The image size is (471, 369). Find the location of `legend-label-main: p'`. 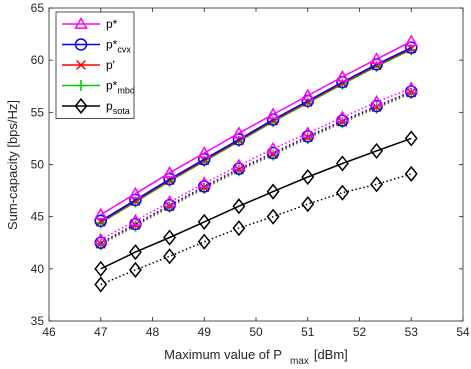

legend-label-main: p' is located at coordinates (110, 65).